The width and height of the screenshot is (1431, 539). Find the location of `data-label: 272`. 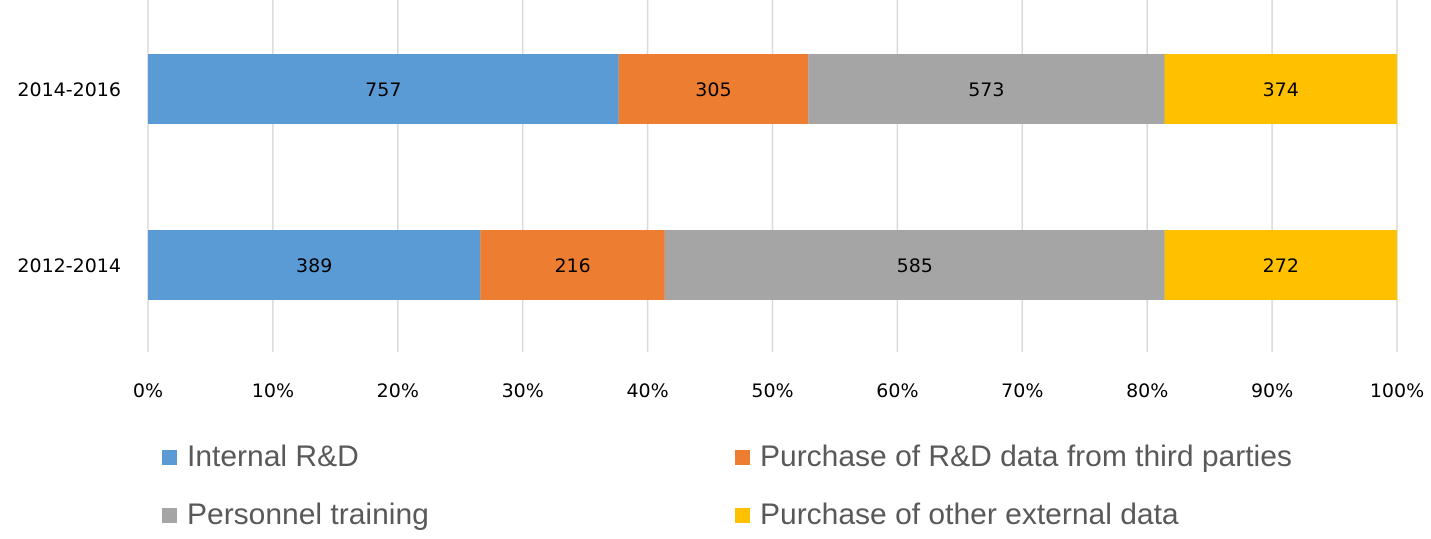

data-label: 272 is located at coordinates (1281, 266).